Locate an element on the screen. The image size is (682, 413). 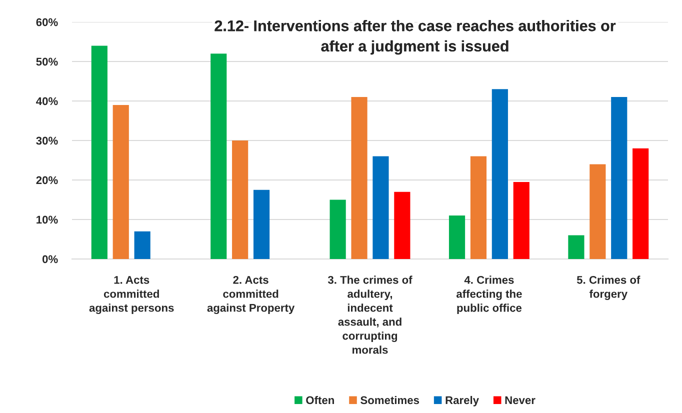
x-tick-label: 1. Acts committed against persons is located at coordinates (131, 295).